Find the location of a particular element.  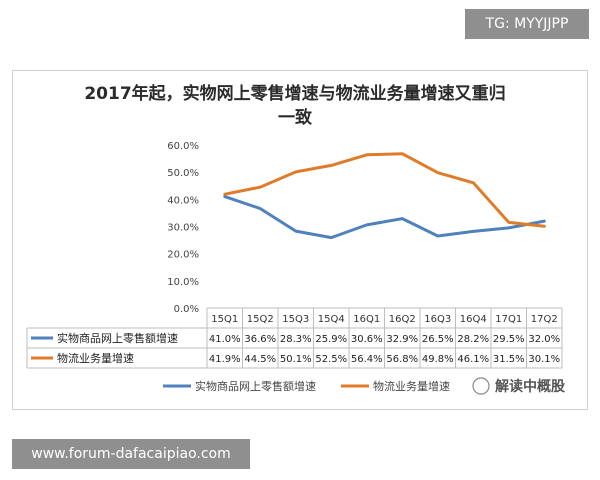

table-value-cell: 28.3% is located at coordinates (296, 339).